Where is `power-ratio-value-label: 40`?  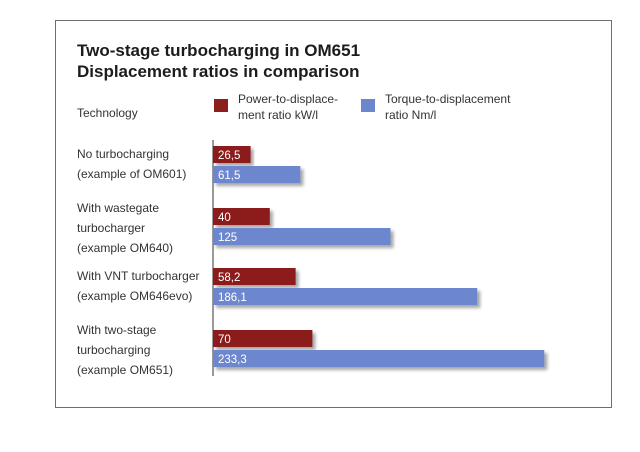 power-ratio-value-label: 40 is located at coordinates (224, 218).